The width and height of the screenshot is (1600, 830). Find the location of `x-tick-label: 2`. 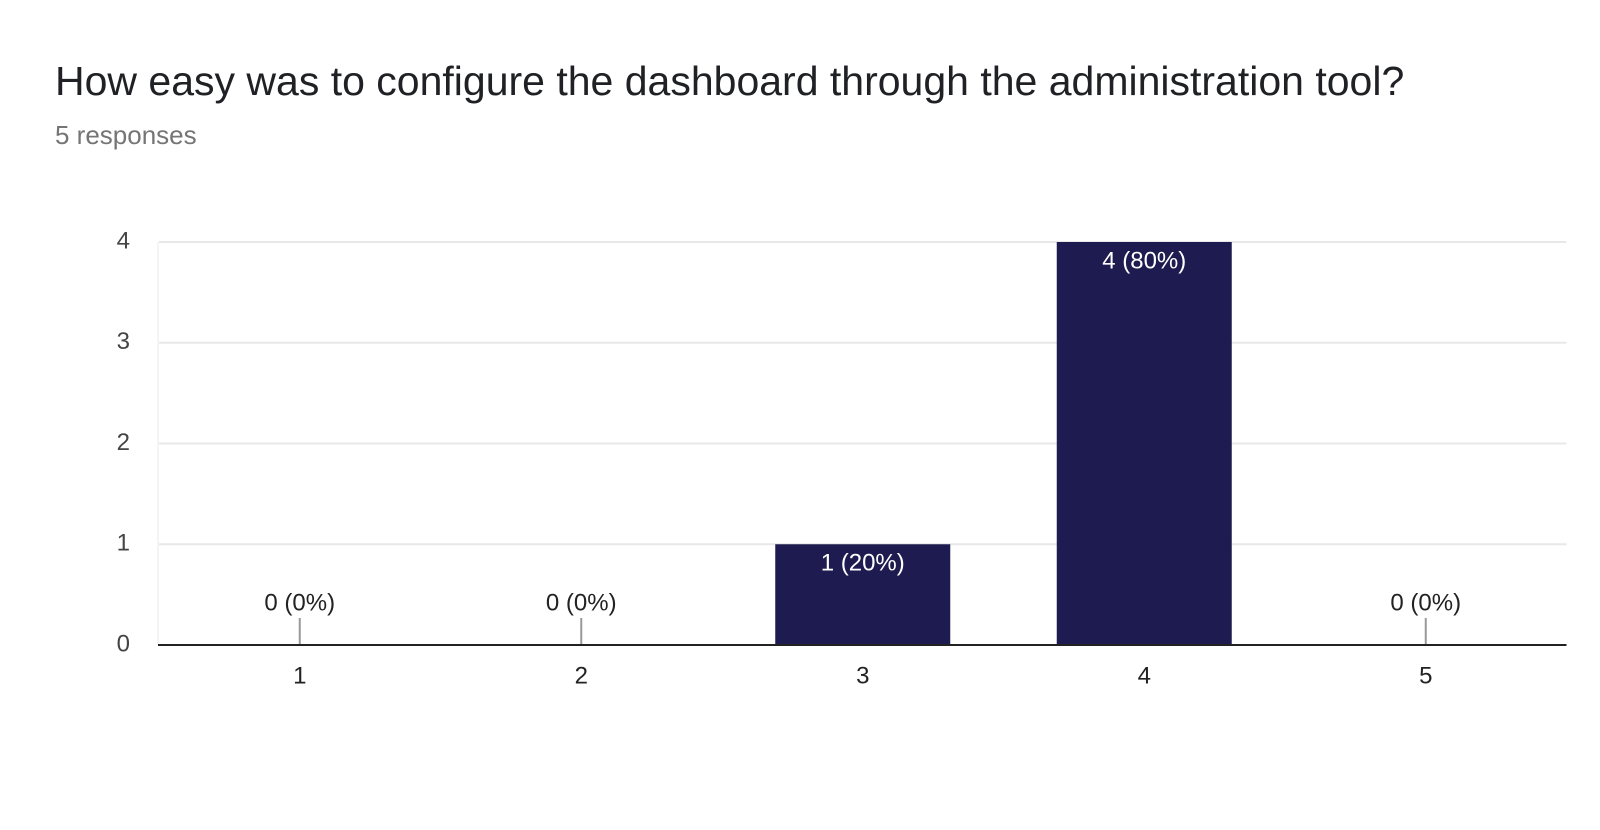

x-tick-label: 2 is located at coordinates (581, 675).